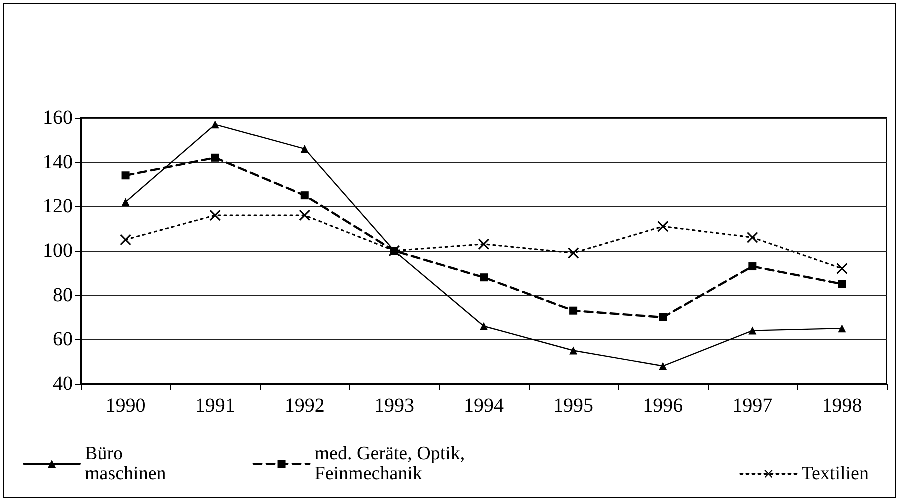  Describe the element at coordinates (58, 162) in the screenshot. I see `y-tick-label: 140` at that location.